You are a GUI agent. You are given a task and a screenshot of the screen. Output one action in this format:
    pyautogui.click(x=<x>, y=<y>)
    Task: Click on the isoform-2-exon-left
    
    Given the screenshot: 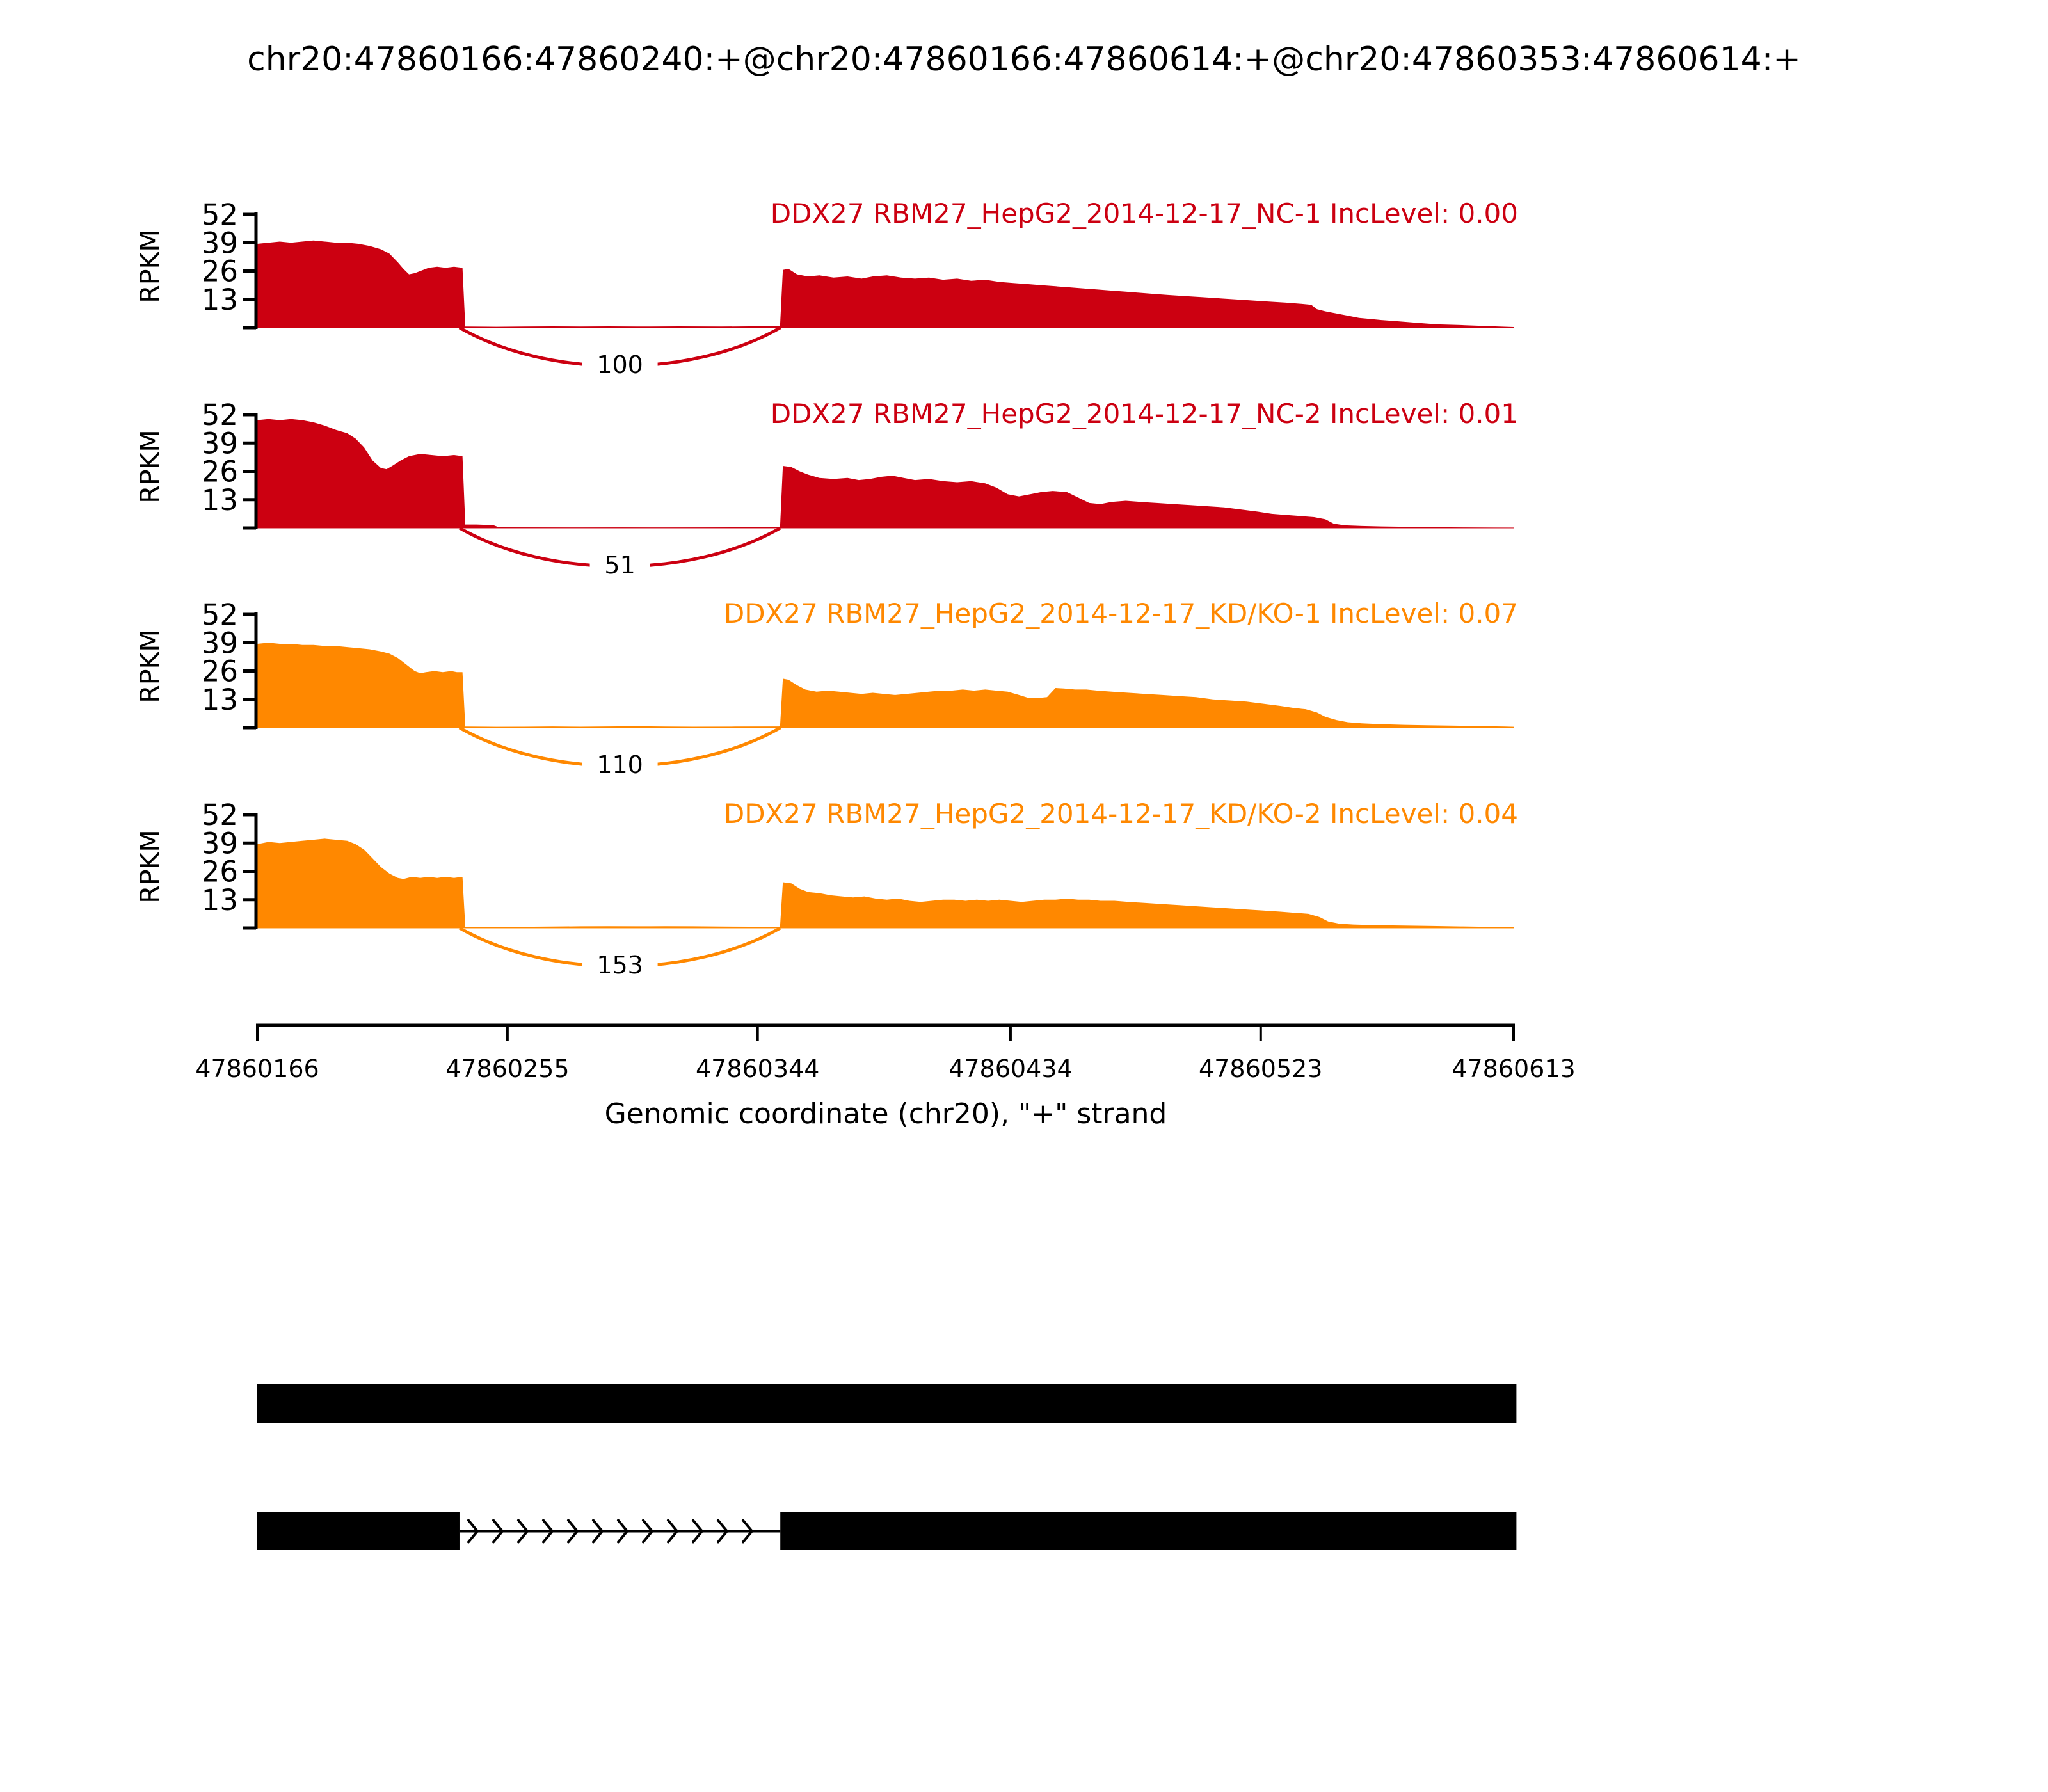 What is the action you would take?
    pyautogui.click(x=358, y=1531)
    